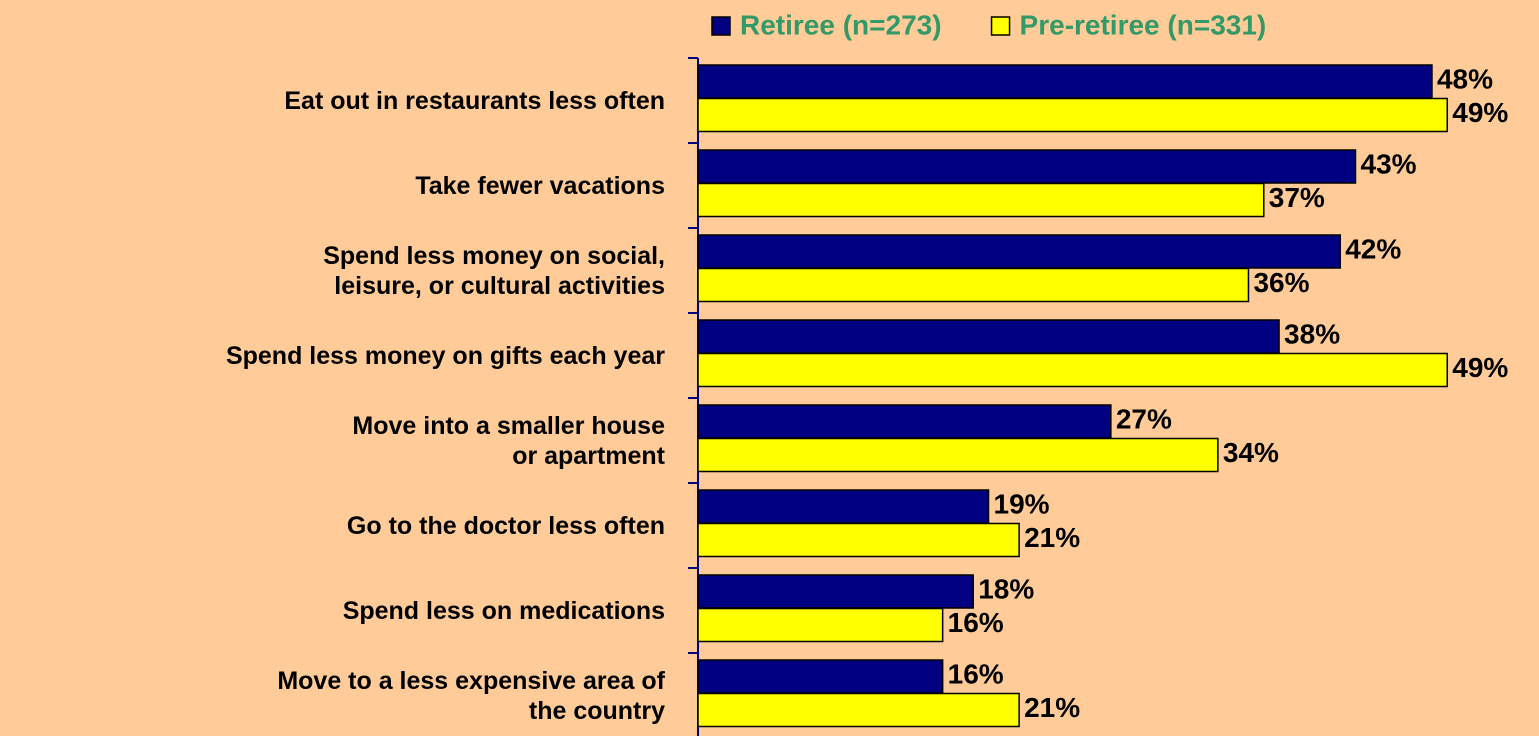 The image size is (1539, 736). What do you see at coordinates (1281, 282) in the screenshot?
I see `value-label: 36%` at bounding box center [1281, 282].